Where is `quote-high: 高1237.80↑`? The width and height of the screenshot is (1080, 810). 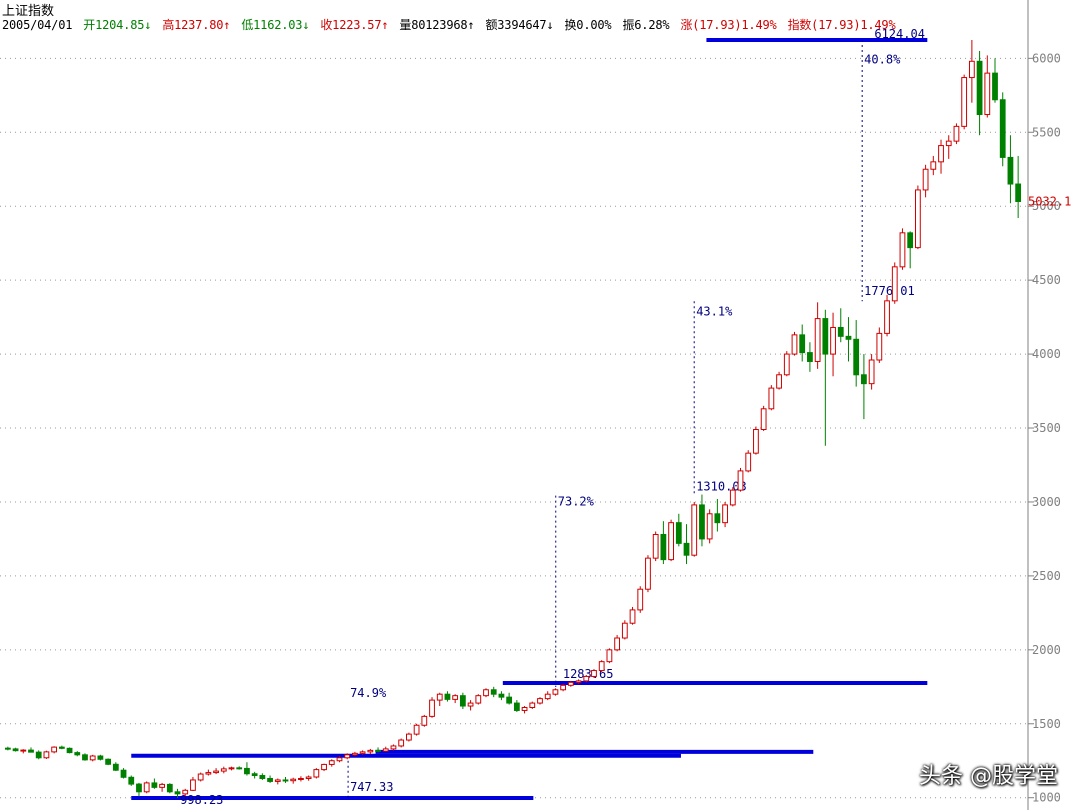
quote-high: 高1237.80↑ is located at coordinates (196, 25).